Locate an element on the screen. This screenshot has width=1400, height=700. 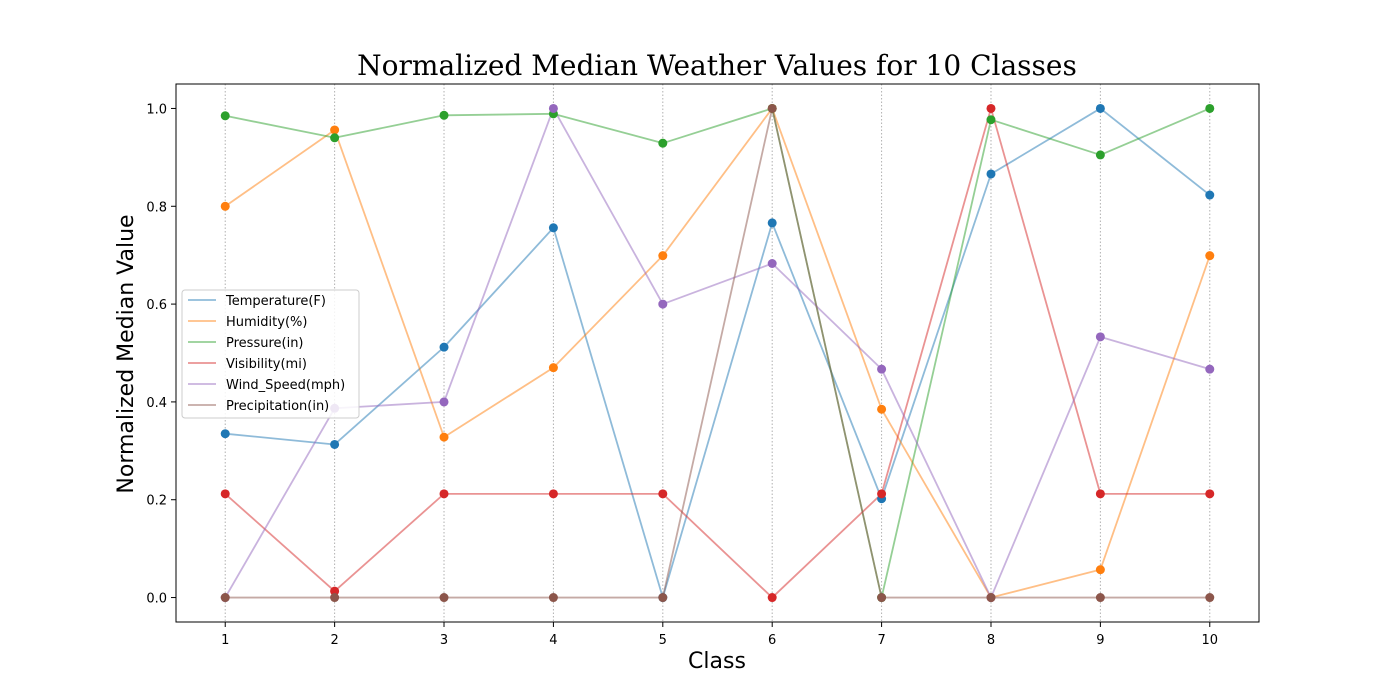
x-tick-label: 4 is located at coordinates (553, 640).